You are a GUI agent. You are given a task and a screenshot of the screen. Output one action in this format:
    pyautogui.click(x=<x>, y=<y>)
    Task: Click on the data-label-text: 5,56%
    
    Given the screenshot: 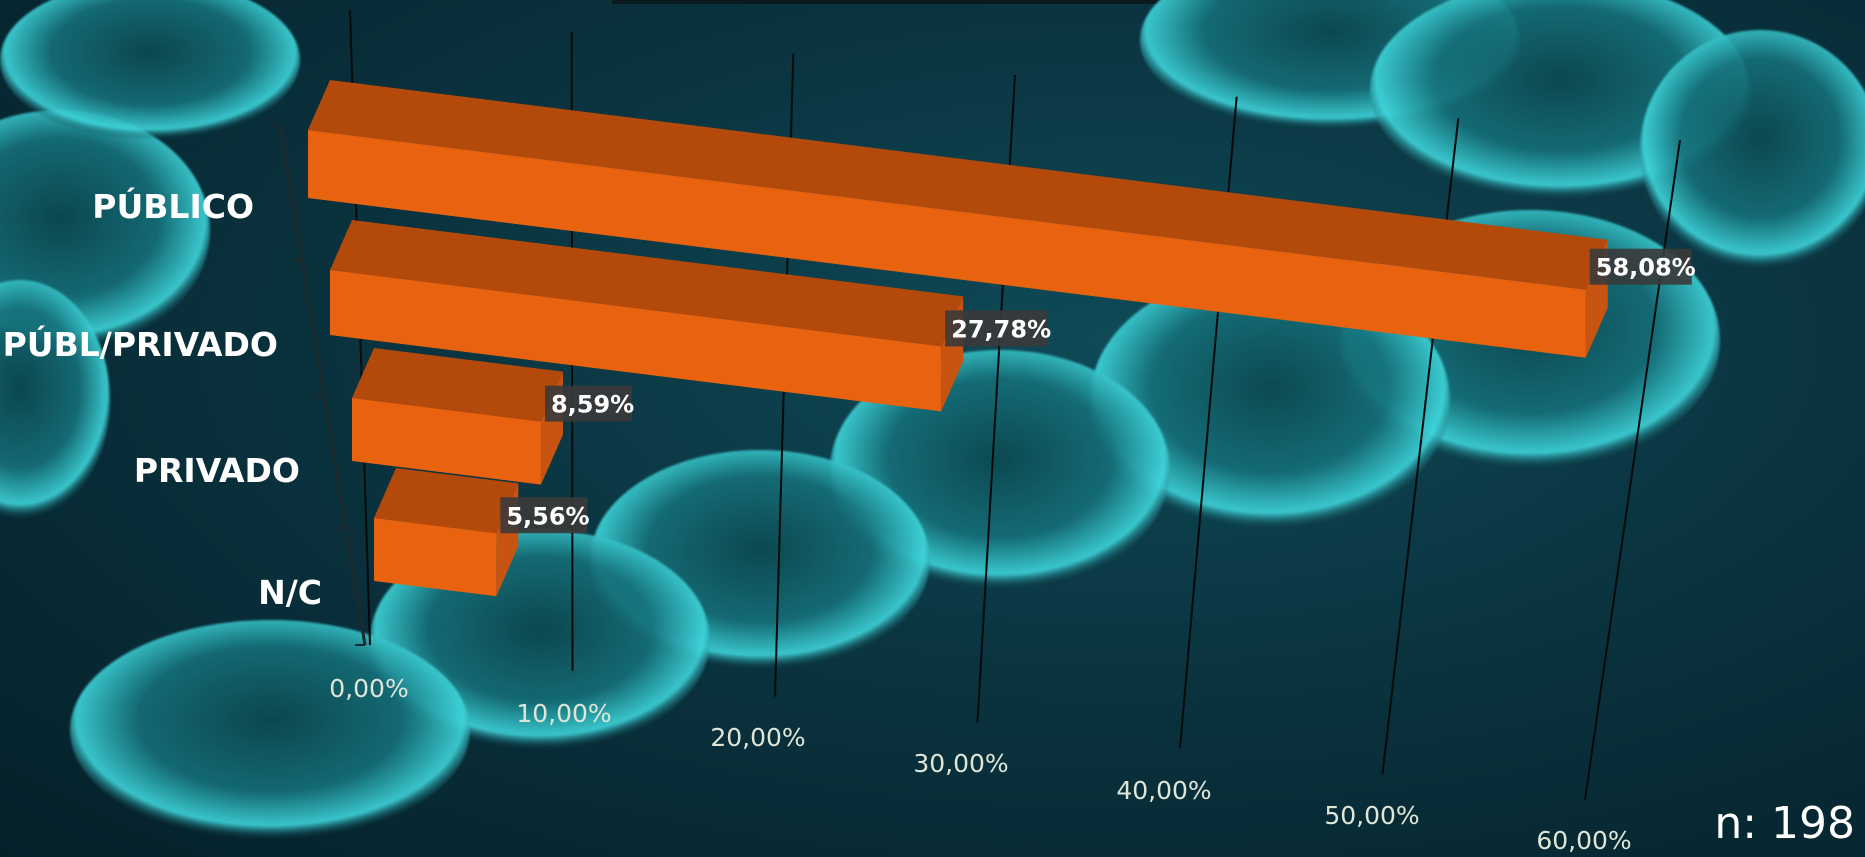 What is the action you would take?
    pyautogui.click(x=547, y=516)
    